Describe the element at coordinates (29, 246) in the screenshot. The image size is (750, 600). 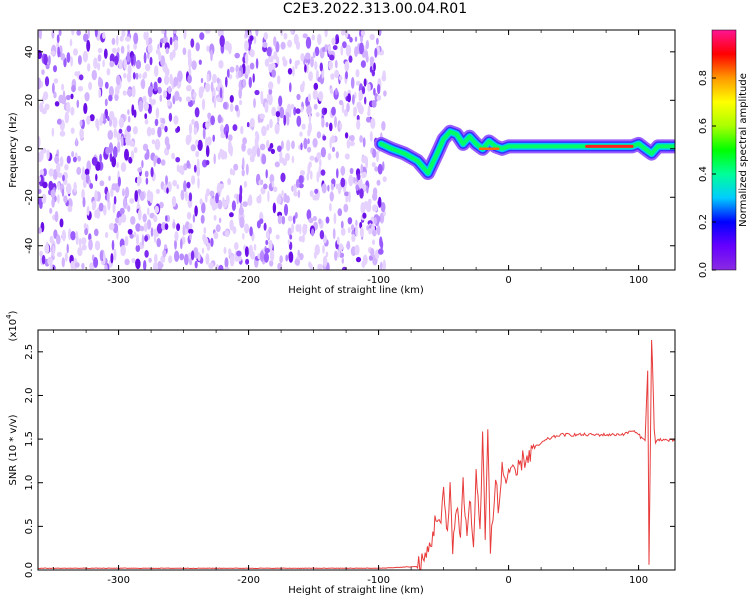
I see `spectrogram-y-tick-label: -40` at that location.